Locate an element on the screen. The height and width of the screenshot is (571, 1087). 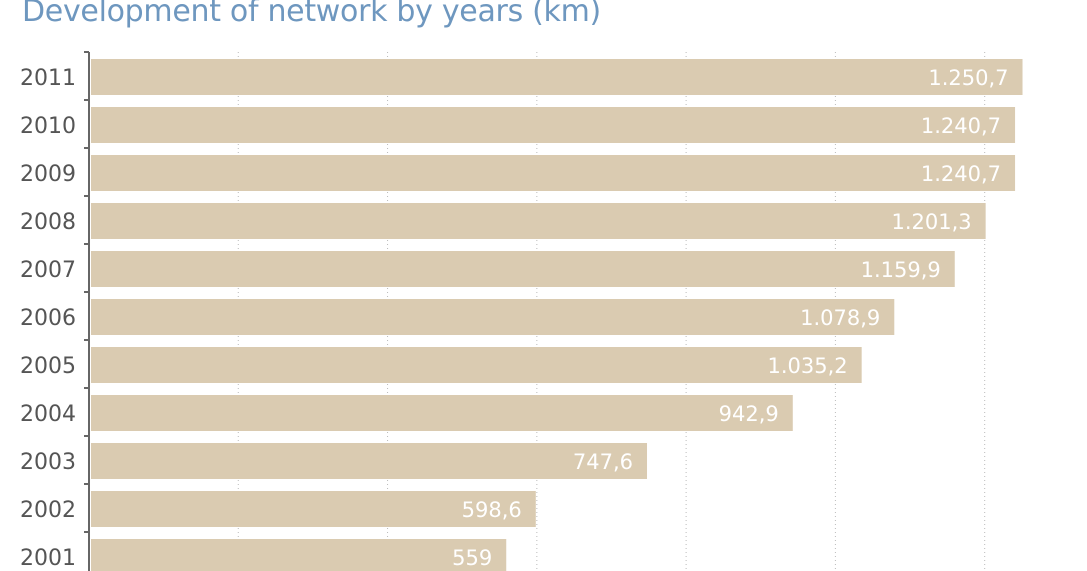
data-label: 747,6 is located at coordinates (603, 462).